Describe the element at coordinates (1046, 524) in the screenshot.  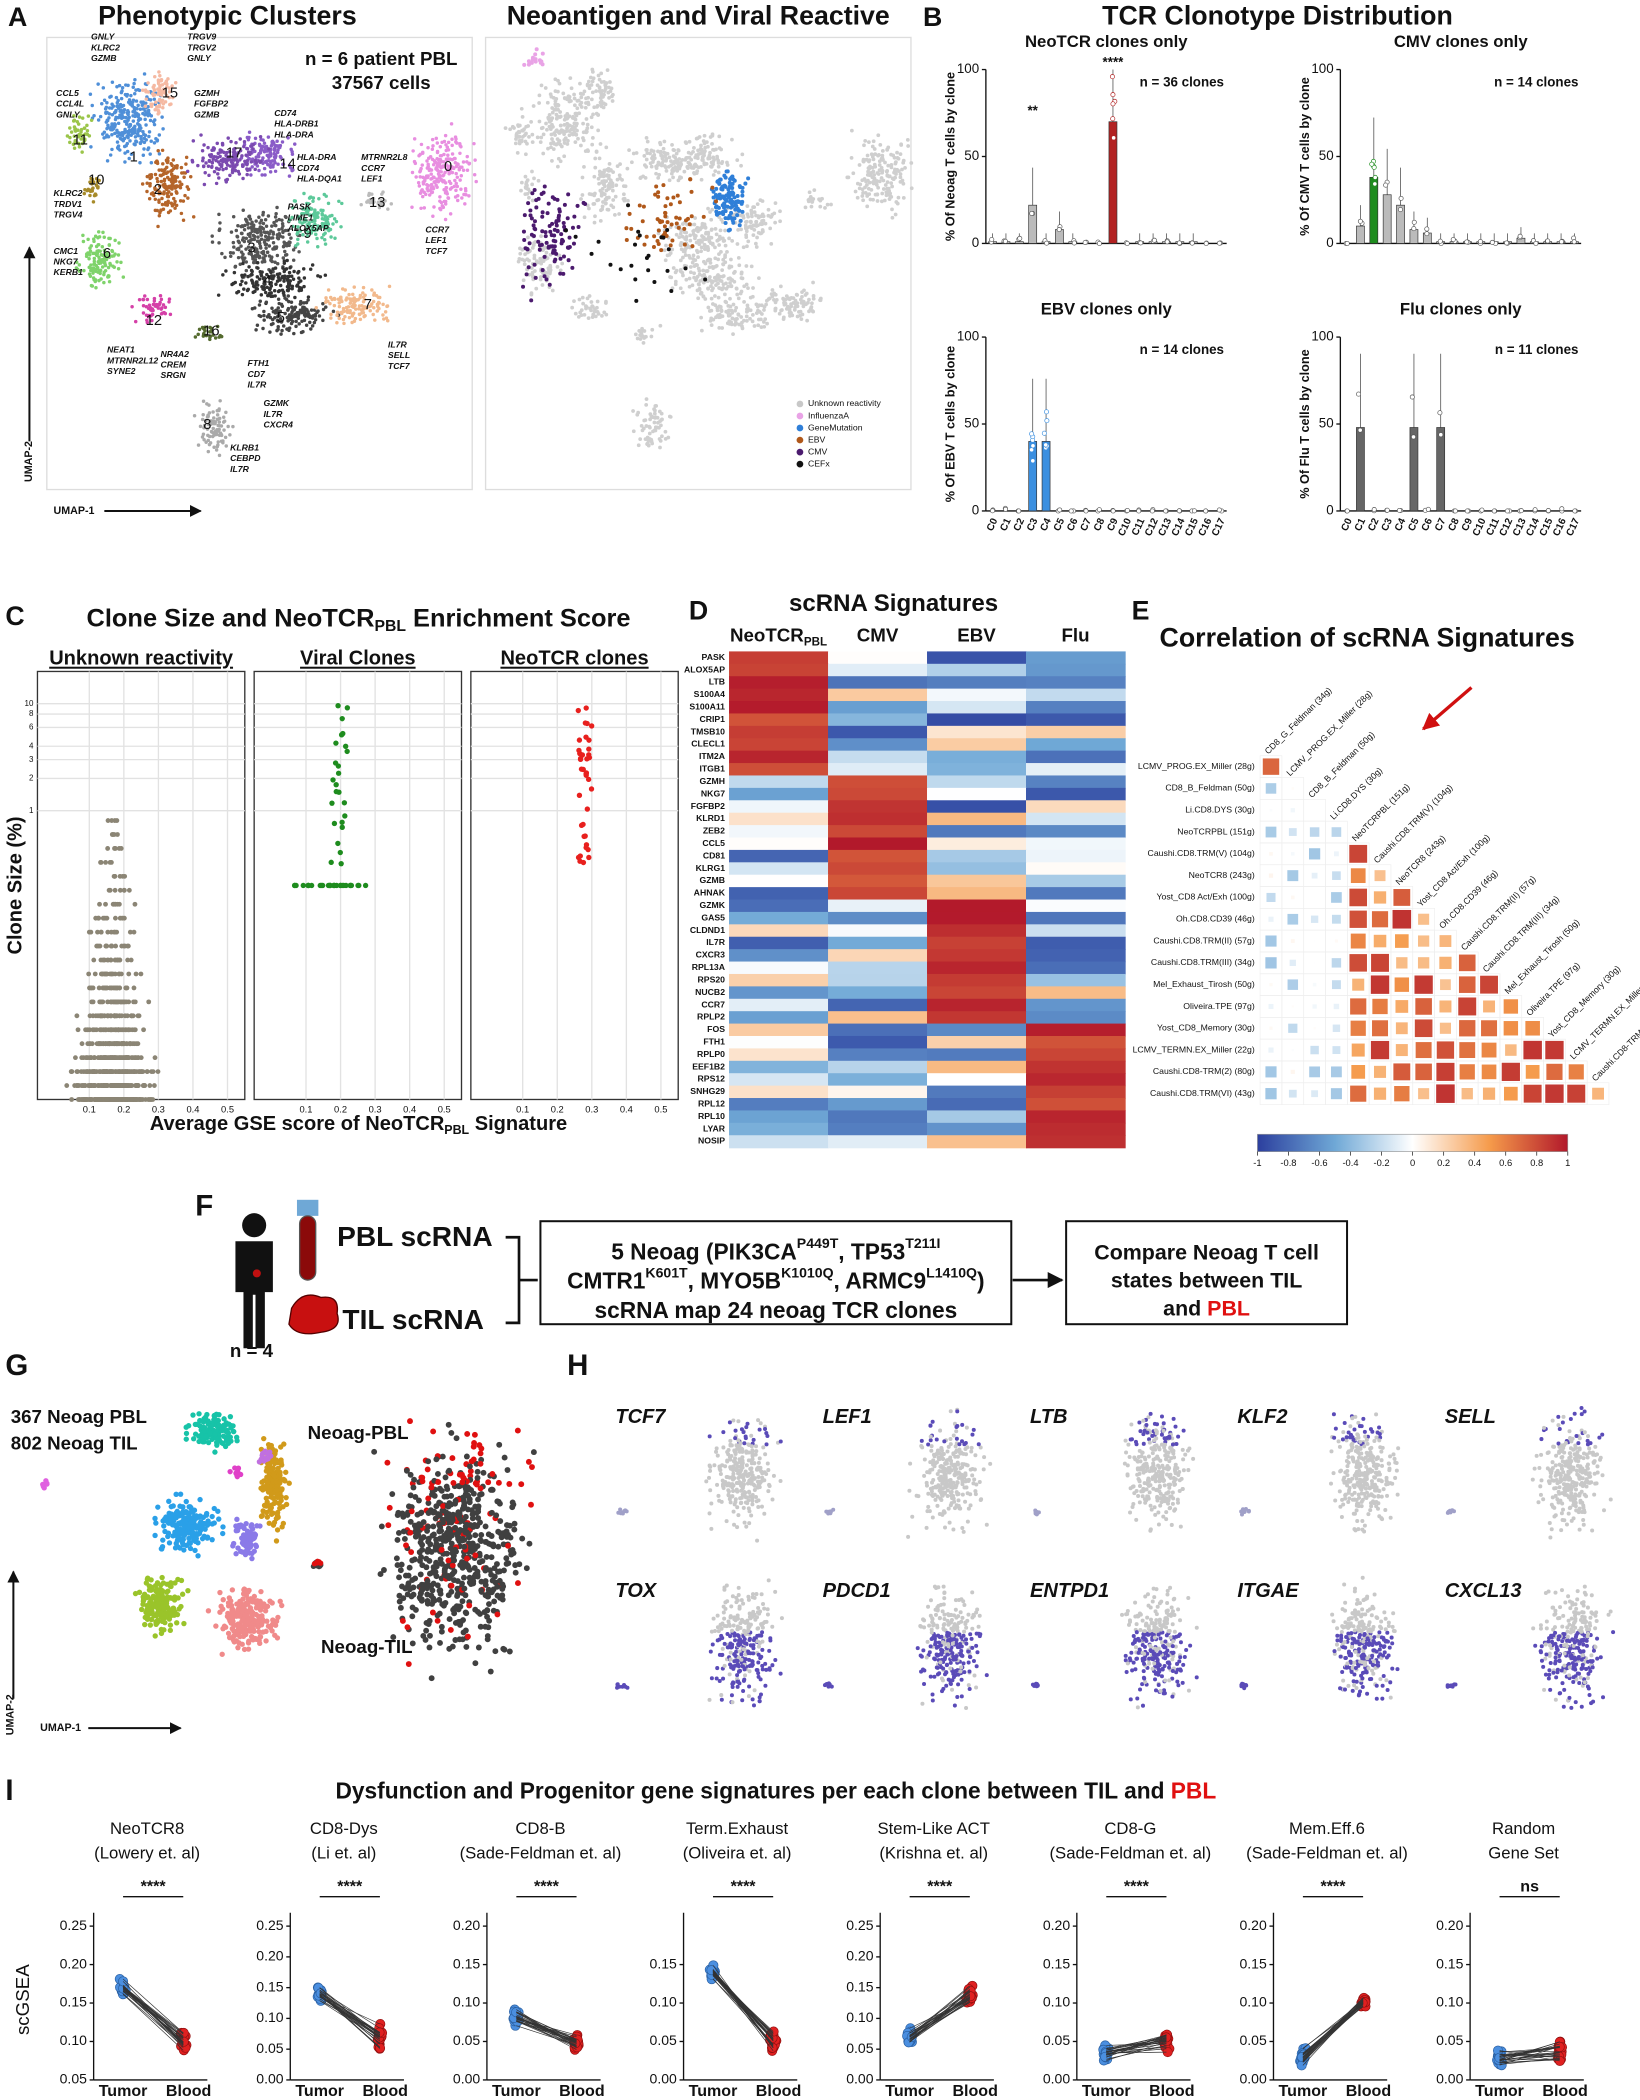
I see `x-tick-label: C4` at that location.